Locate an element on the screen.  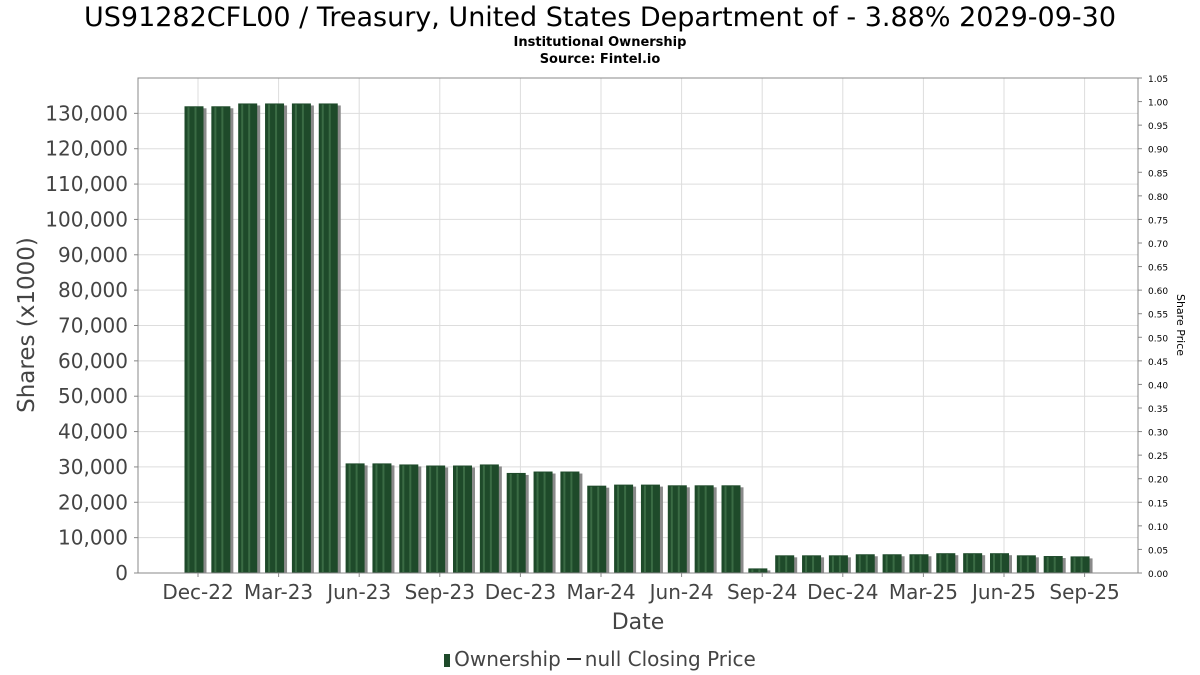
y2-tick-label: 0.60 is located at coordinates (1158, 292).